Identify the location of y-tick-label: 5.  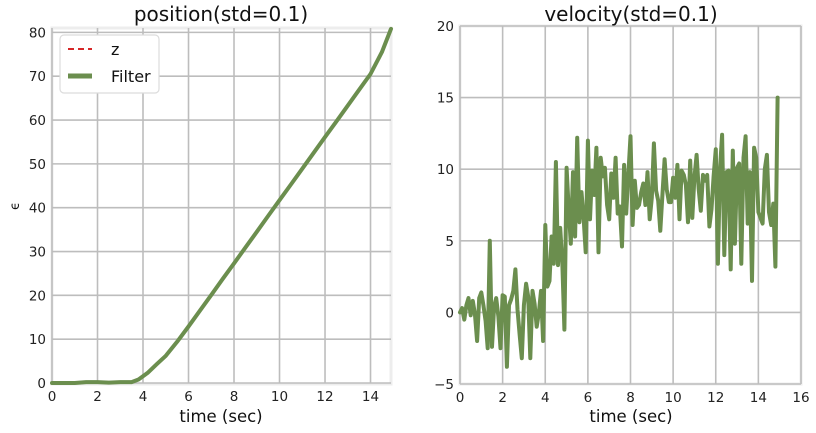
(449, 242).